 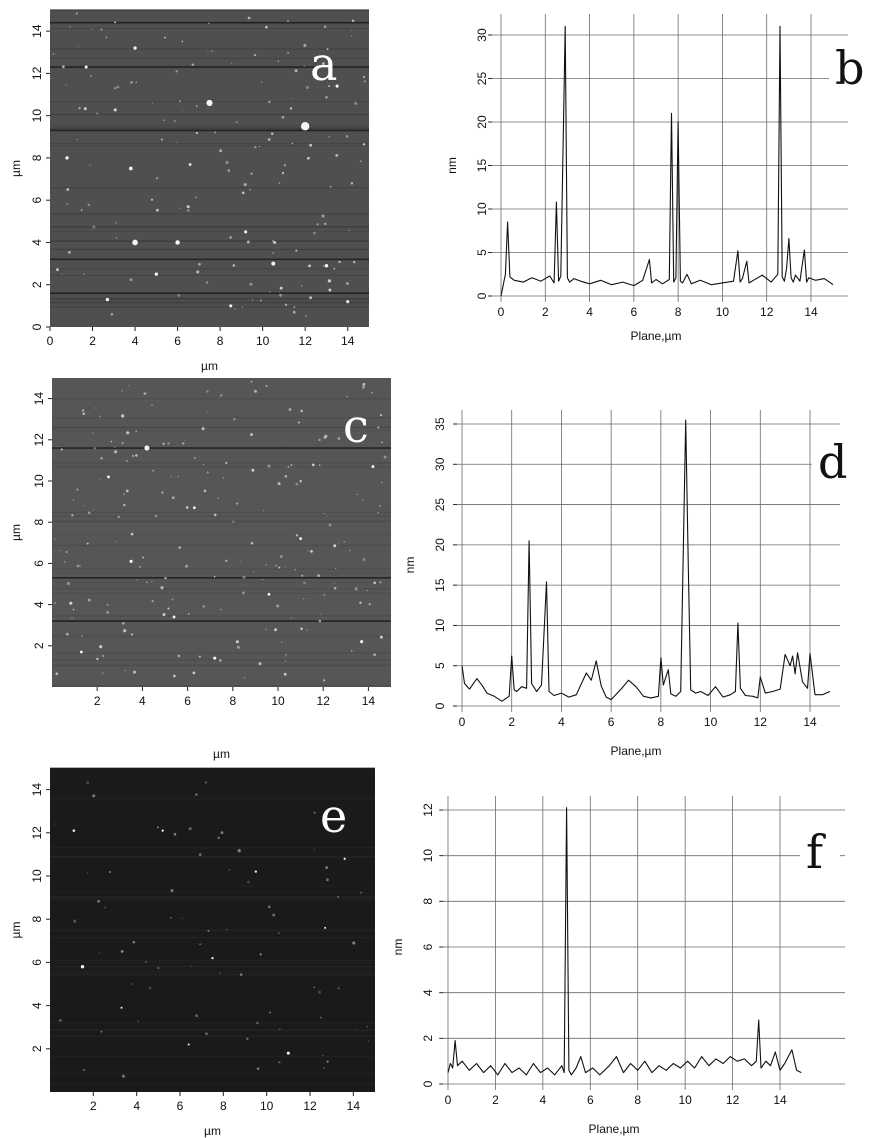 I want to click on panel-letter-e: e, so click(x=333, y=816).